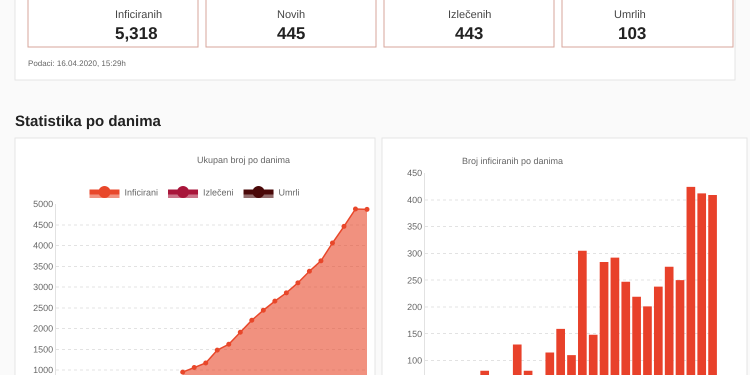  What do you see at coordinates (77, 63) in the screenshot?
I see `text: Podaci: 16.04.2020, 15:29h` at bounding box center [77, 63].